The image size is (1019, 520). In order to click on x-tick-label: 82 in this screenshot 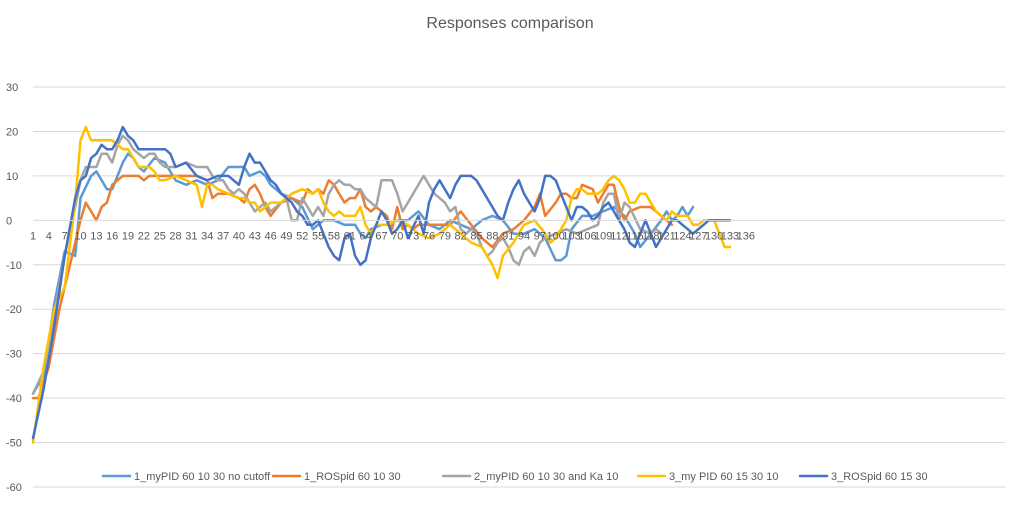, I will do `click(461, 236)`.